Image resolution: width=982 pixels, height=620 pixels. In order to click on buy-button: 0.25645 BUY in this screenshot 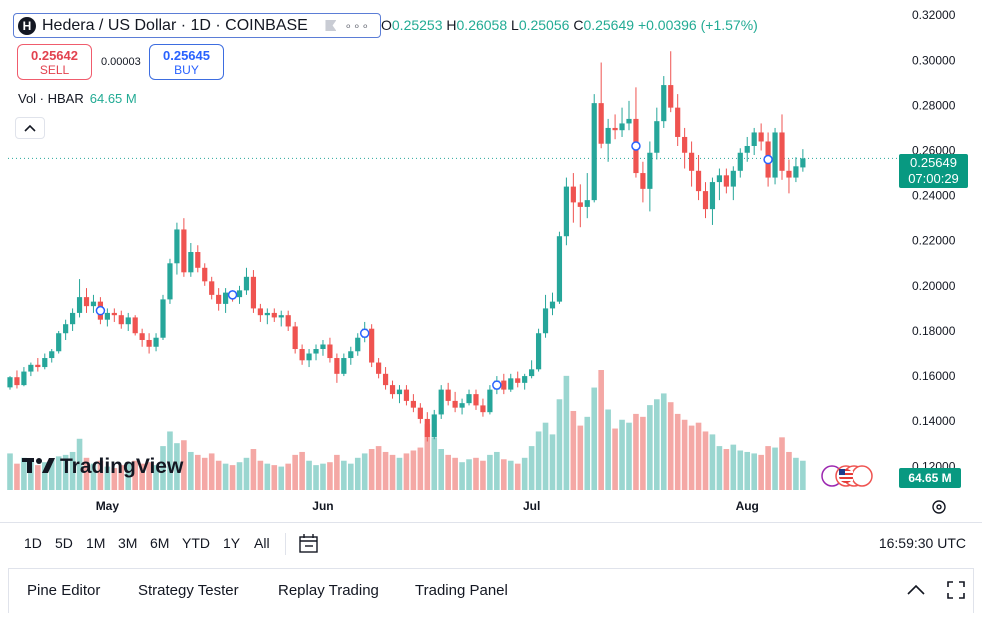, I will do `click(186, 62)`.